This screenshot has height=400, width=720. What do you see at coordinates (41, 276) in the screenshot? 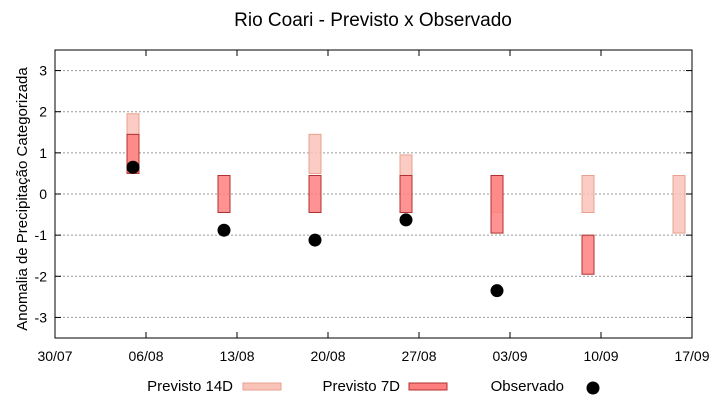
I see `y-tick-label: -2` at bounding box center [41, 276].